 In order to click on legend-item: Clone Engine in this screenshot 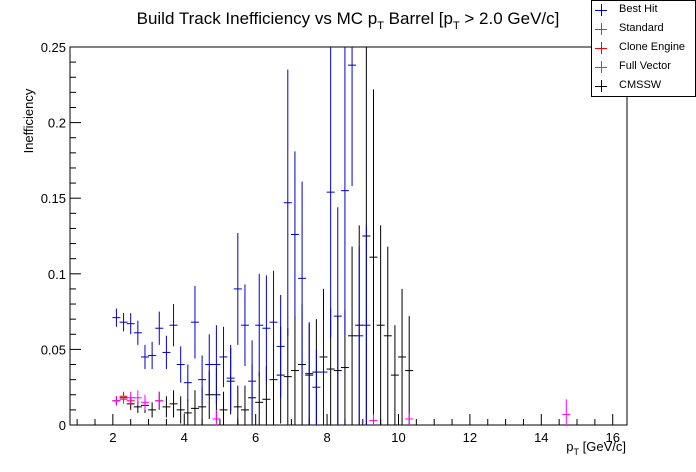, I will do `click(643, 48)`.